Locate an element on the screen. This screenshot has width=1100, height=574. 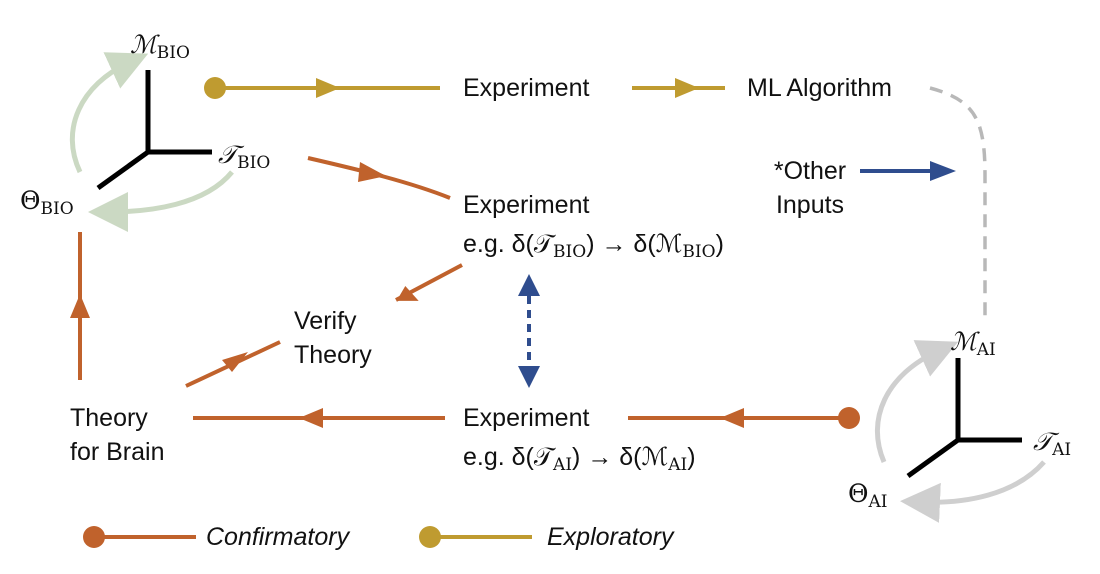
experiment-ai-example: e.g. δ(𝒯AI) → δ(ℳAI) is located at coordinates (579, 459).